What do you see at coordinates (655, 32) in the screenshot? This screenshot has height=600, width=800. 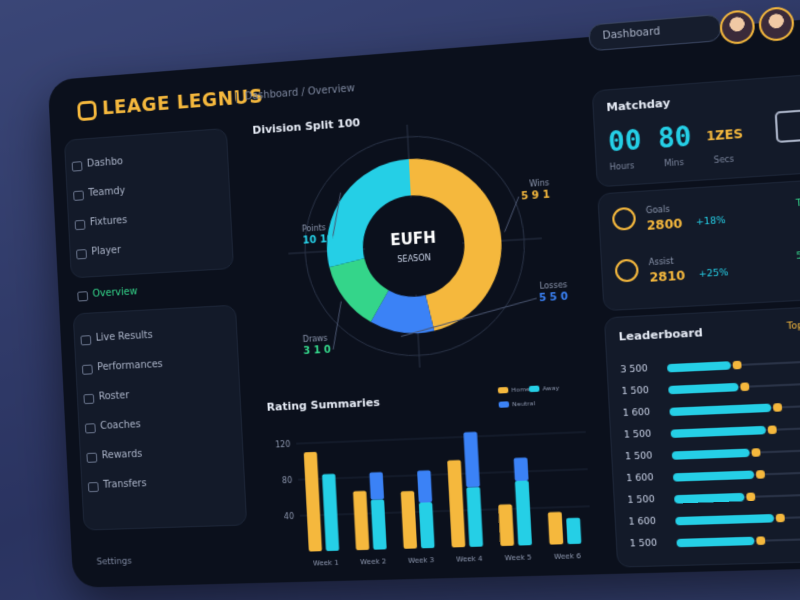 I see `search-box: Dashboard` at bounding box center [655, 32].